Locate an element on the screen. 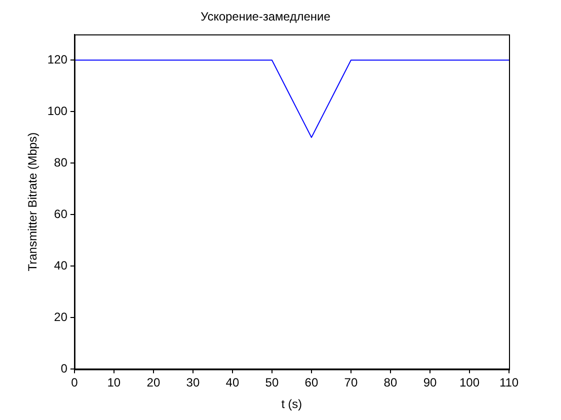 The image size is (561, 420). y-tick-label: 100 is located at coordinates (57, 111).